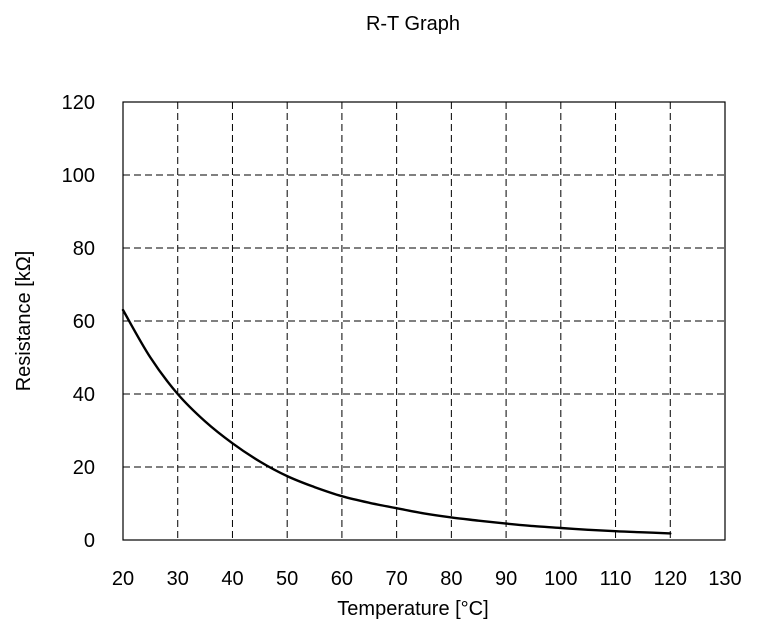  Describe the element at coordinates (560, 579) in the screenshot. I see `x-tick-label: 100` at that location.